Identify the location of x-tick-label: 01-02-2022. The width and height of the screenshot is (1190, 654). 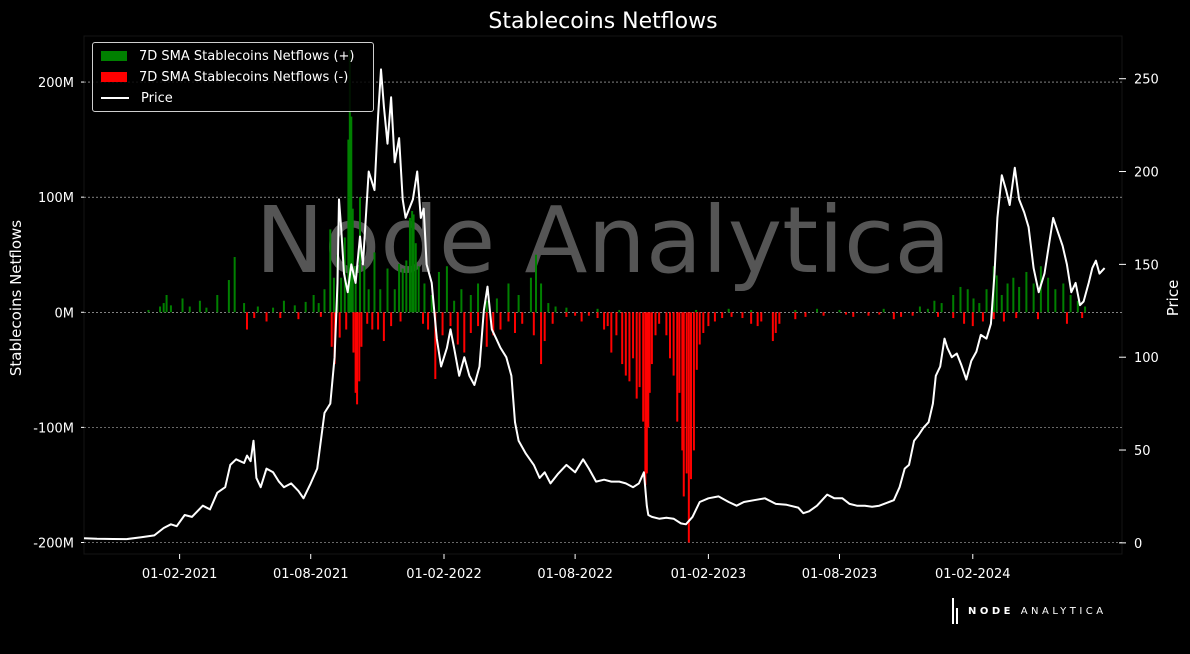
(444, 574).